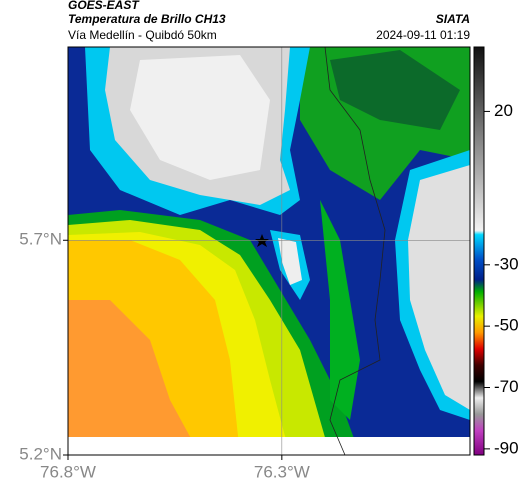 The height and width of the screenshot is (491, 526). I want to click on colorbar-tick-label: -70, so click(506, 386).